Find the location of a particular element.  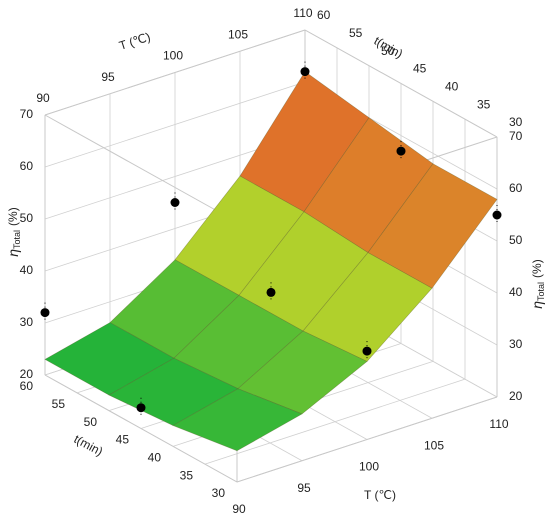

y-tick-label: 55 is located at coordinates (59, 404).